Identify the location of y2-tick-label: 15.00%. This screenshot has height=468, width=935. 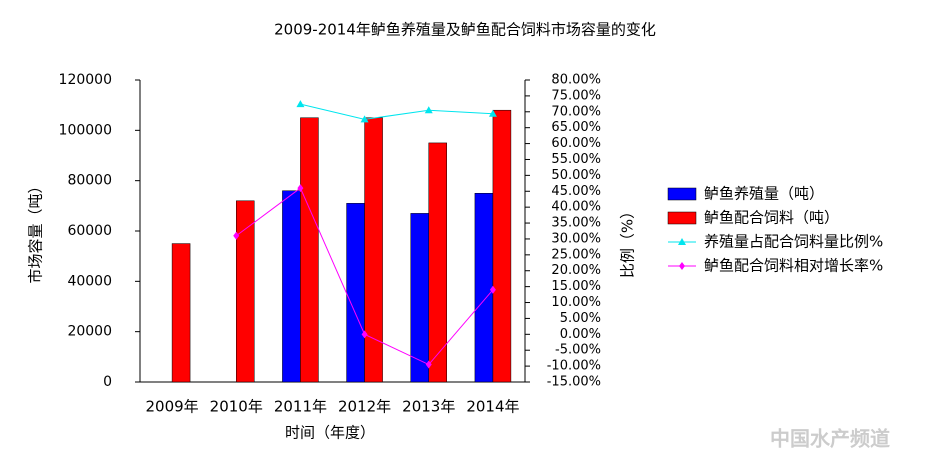
(576, 286).